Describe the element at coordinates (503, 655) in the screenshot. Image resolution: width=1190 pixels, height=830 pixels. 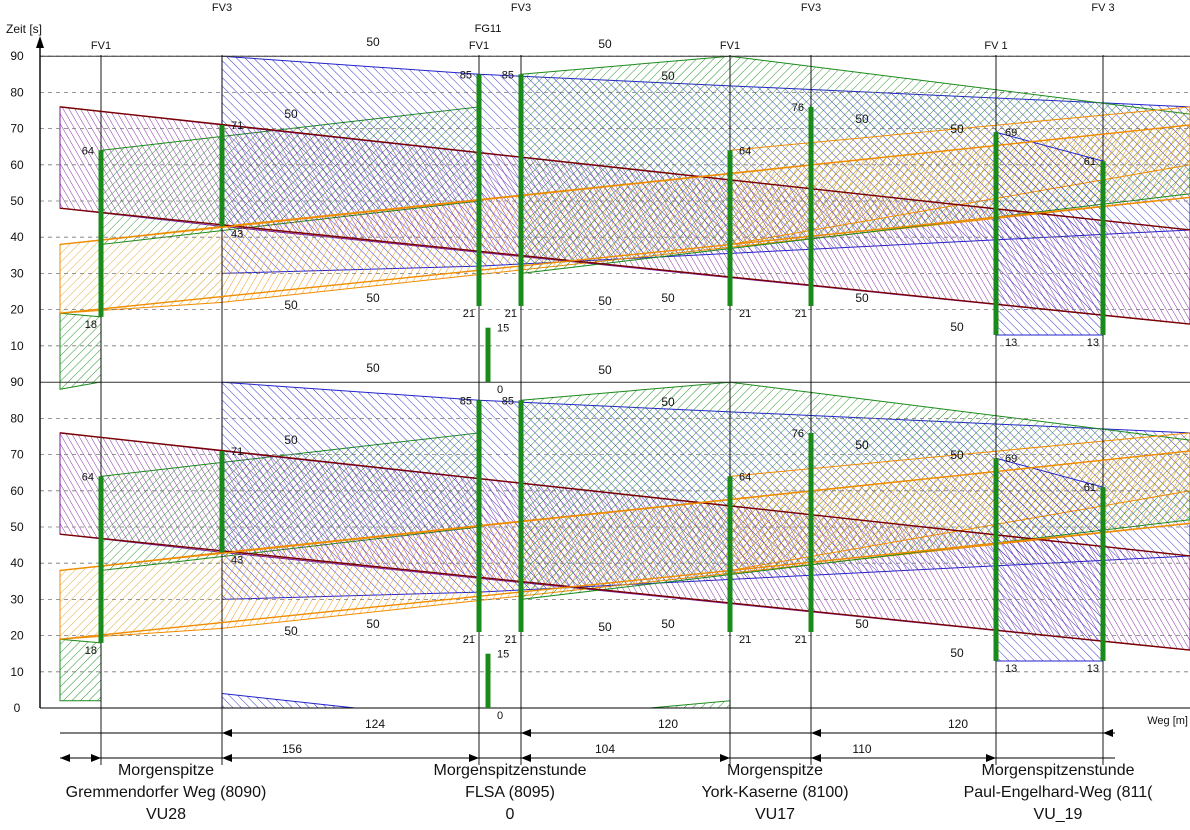
I see `green-end-label: 15` at that location.